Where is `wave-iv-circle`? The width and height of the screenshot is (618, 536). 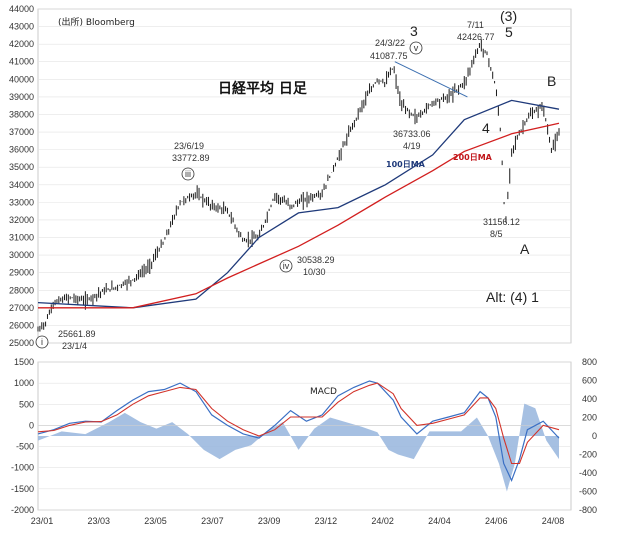
wave-iv-circle is located at coordinates (286, 266).